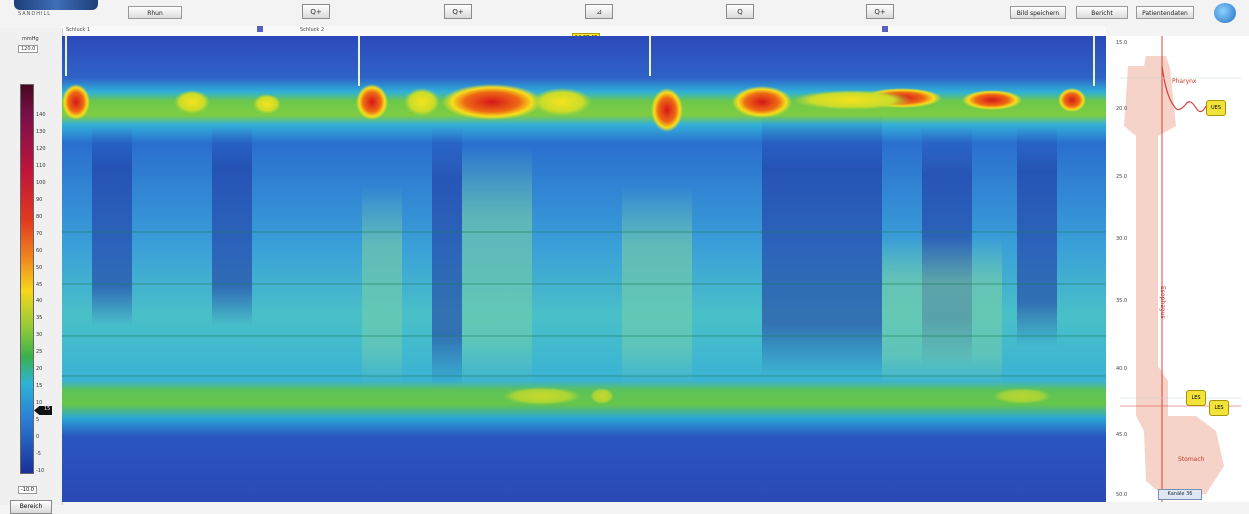 This screenshot has height=514, width=1249. What do you see at coordinates (880, 11) in the screenshot?
I see `zoom-in-icon-button-3: Q+` at bounding box center [880, 11].